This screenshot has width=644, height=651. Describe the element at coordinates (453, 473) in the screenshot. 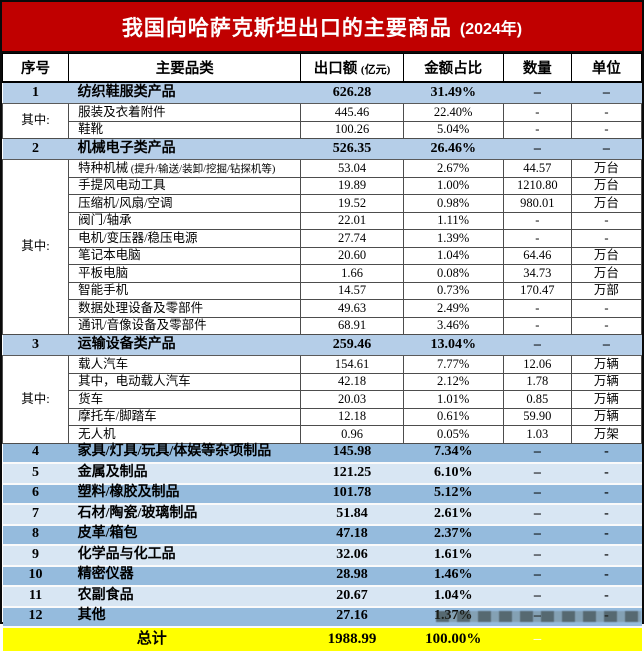

I see `cell-share: 6.10%` at that location.